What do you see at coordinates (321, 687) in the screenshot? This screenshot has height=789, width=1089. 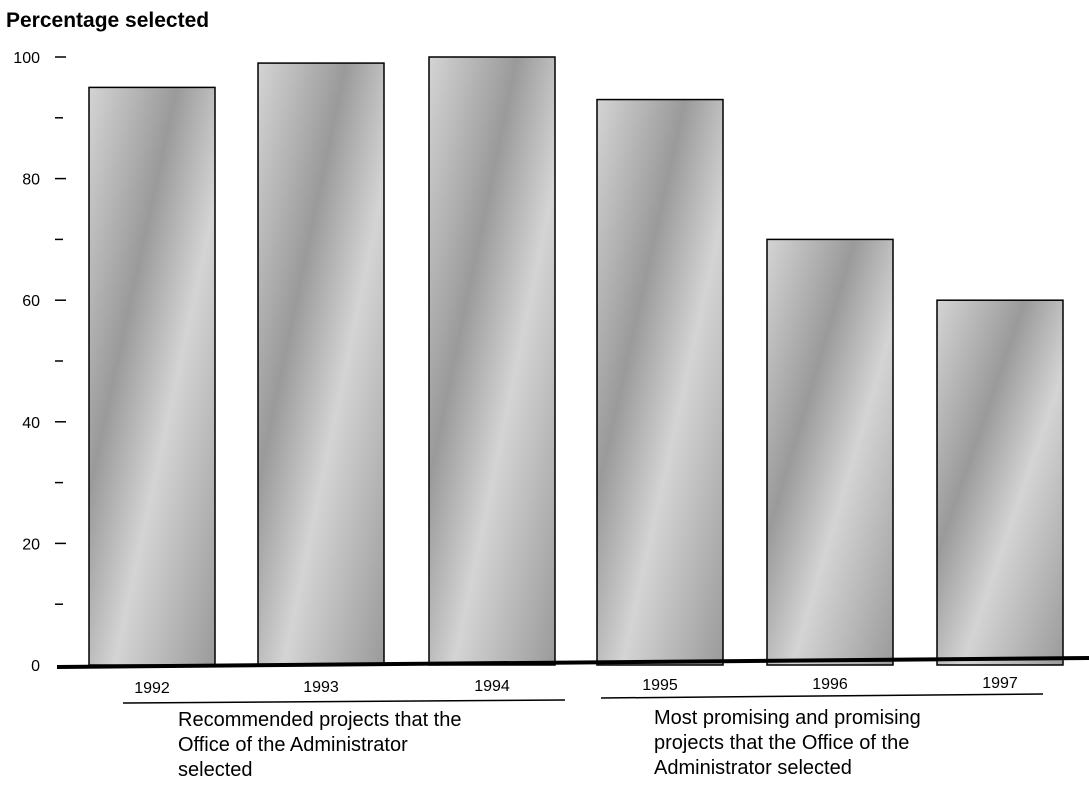 I see `x-tick-label: 1993` at bounding box center [321, 687].